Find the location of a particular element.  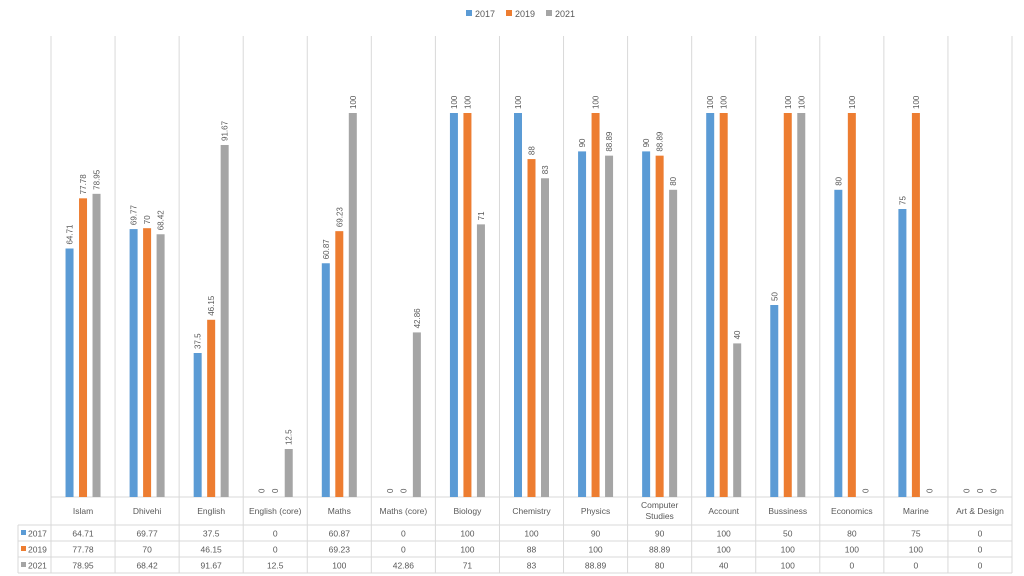

bar-2019-Account is located at coordinates (723, 305).